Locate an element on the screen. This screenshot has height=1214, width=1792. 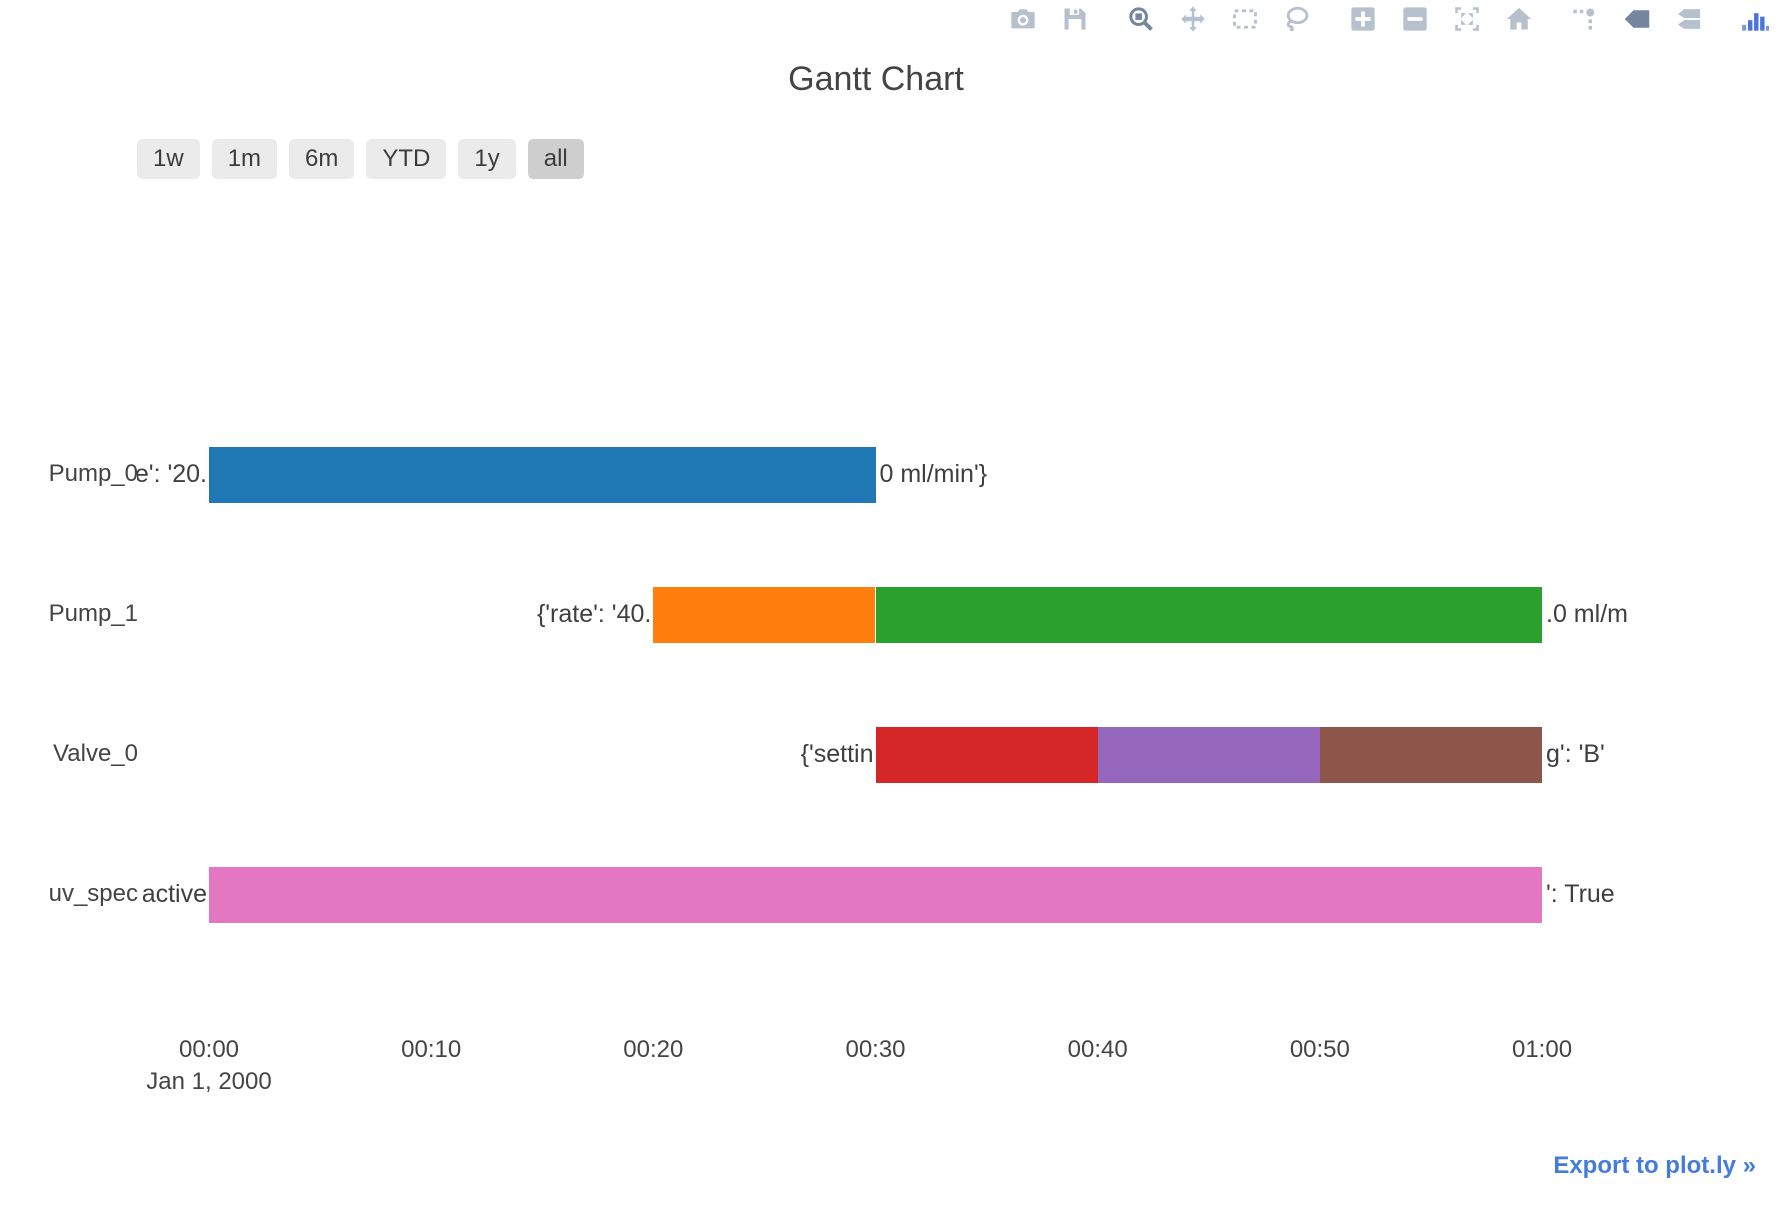
hover-closest-button is located at coordinates (1637, 21).